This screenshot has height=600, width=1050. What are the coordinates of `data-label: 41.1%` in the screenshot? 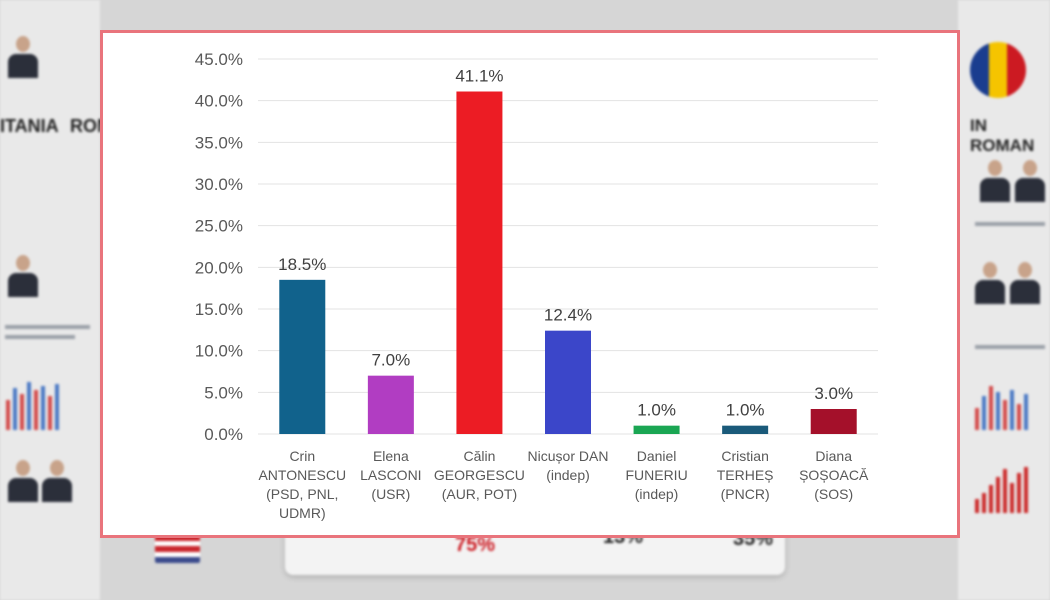 It's located at (479, 76).